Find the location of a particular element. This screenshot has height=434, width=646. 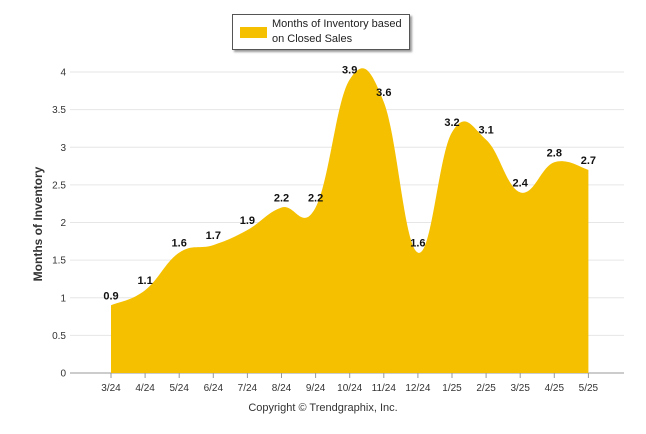

x-tick-label: 2/25 is located at coordinates (486, 388).